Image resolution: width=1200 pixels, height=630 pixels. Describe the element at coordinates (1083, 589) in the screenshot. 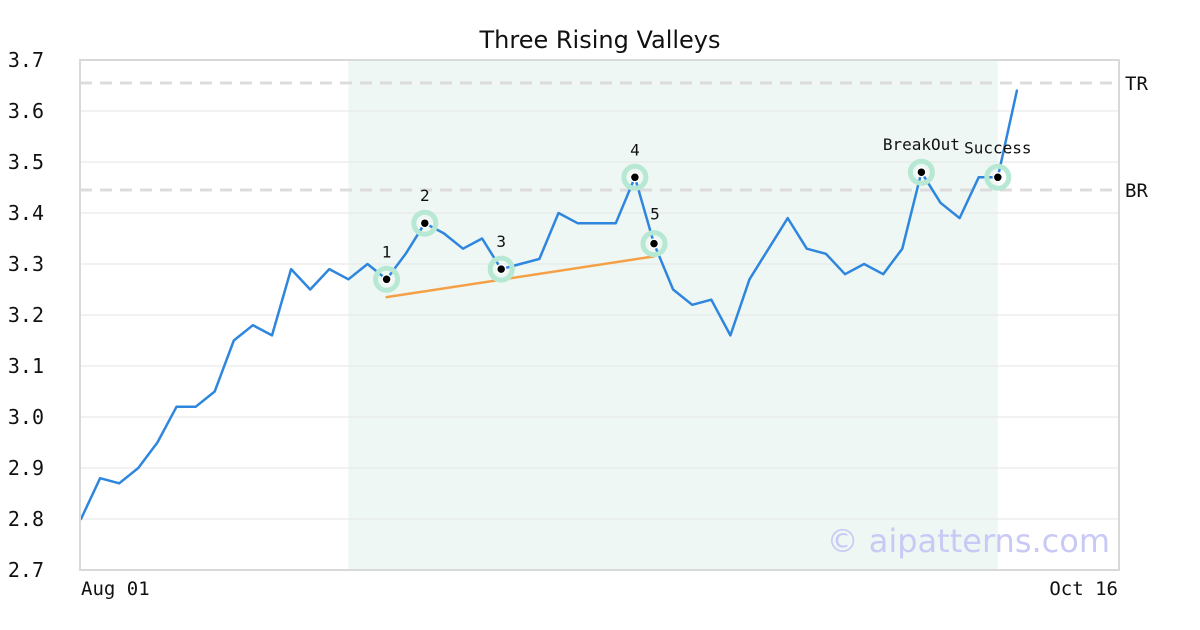

I see `x-tick-label: Oct 16` at that location.